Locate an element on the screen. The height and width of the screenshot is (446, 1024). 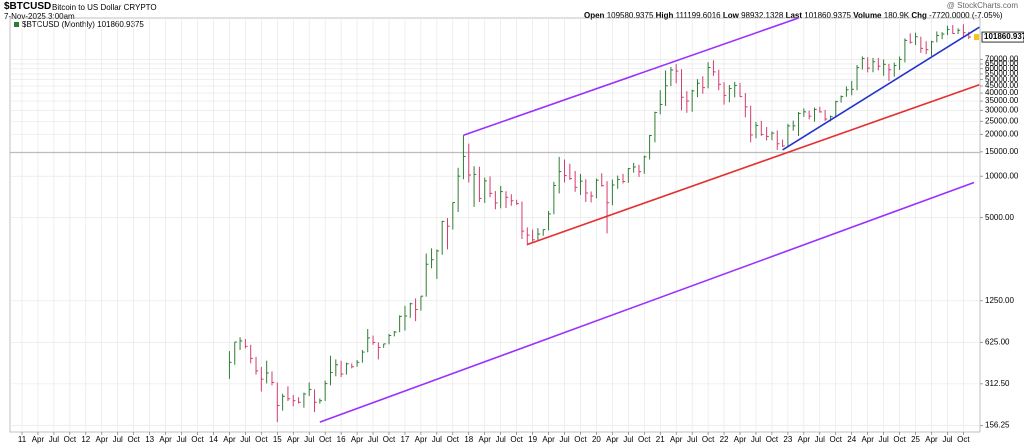
legend: $BTCUSD (Monthly) 101860.9375 is located at coordinates (83, 24).